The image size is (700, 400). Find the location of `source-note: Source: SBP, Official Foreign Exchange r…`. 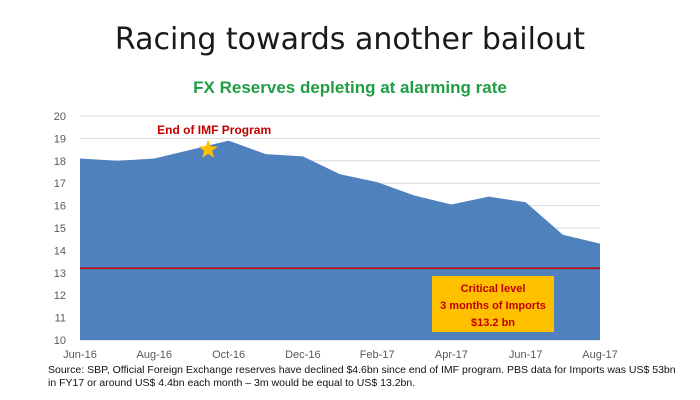

source-note: Source: SBP, Official Foreign Exchange r… is located at coordinates (362, 376).